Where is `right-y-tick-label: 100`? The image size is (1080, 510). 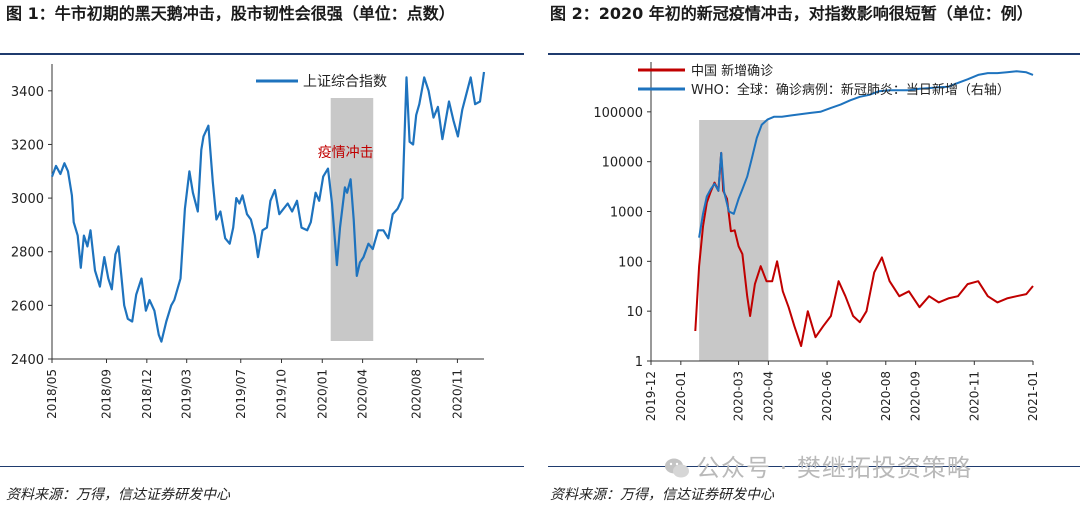 right-y-tick-label: 100 is located at coordinates (630, 262).